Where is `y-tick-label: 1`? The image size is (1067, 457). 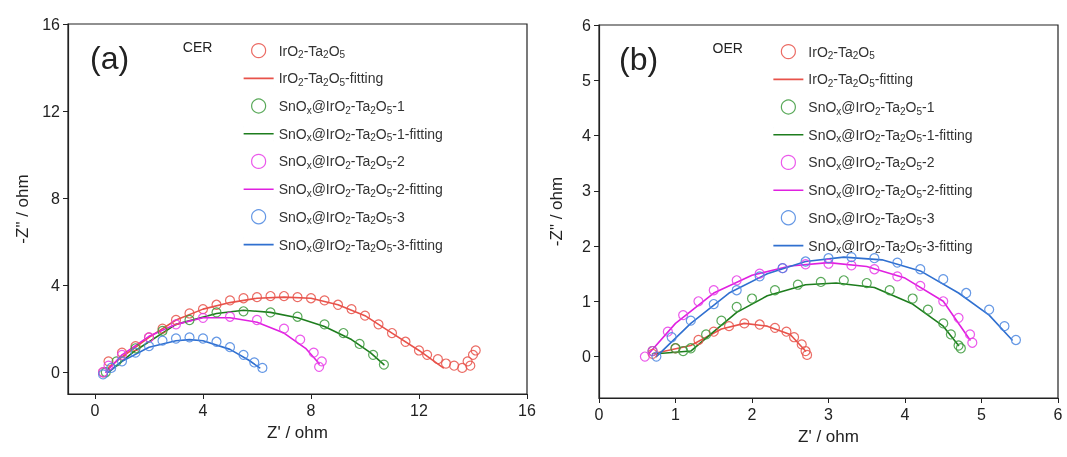
y-tick-label: 1 is located at coordinates (587, 301).